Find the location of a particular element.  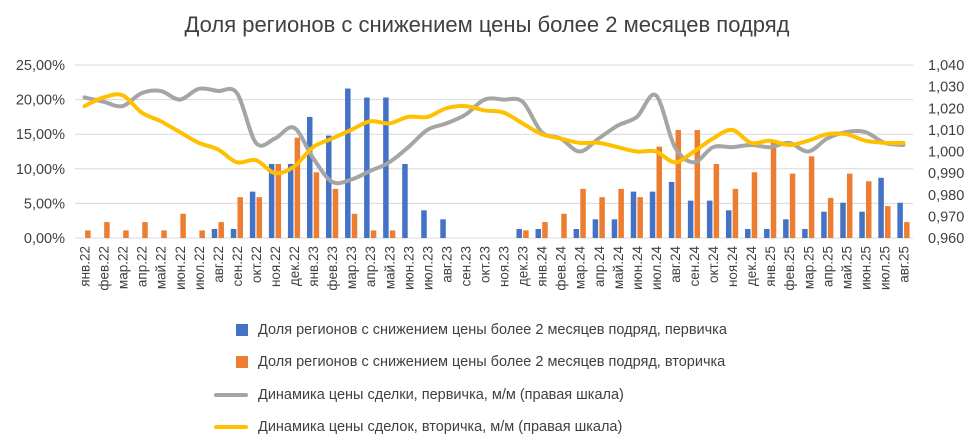

x-axis-tick-label: фев.25 is located at coordinates (789, 268).